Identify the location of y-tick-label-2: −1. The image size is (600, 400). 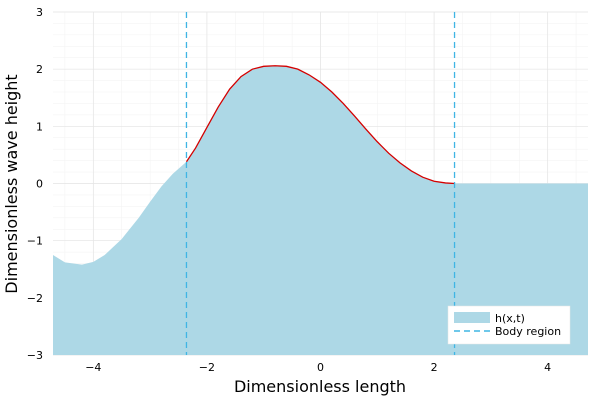
(35, 241).